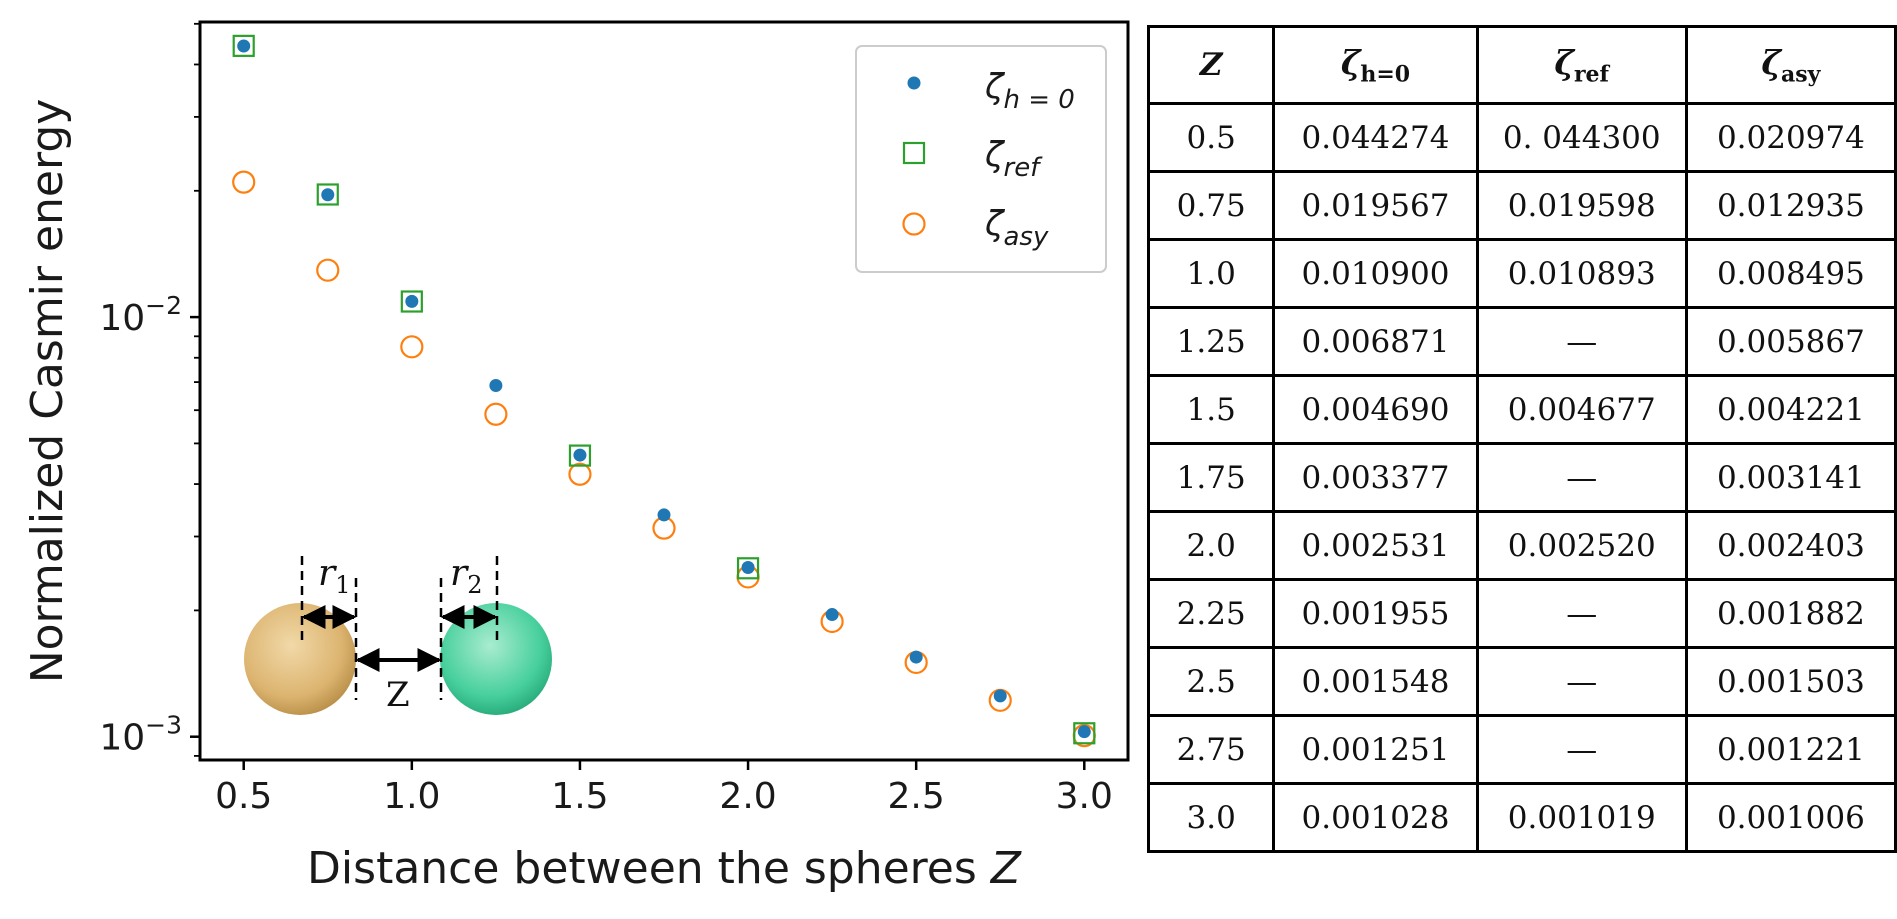 This screenshot has width=1897, height=919. I want to click on table-cell: 0.044274, so click(1375, 137).